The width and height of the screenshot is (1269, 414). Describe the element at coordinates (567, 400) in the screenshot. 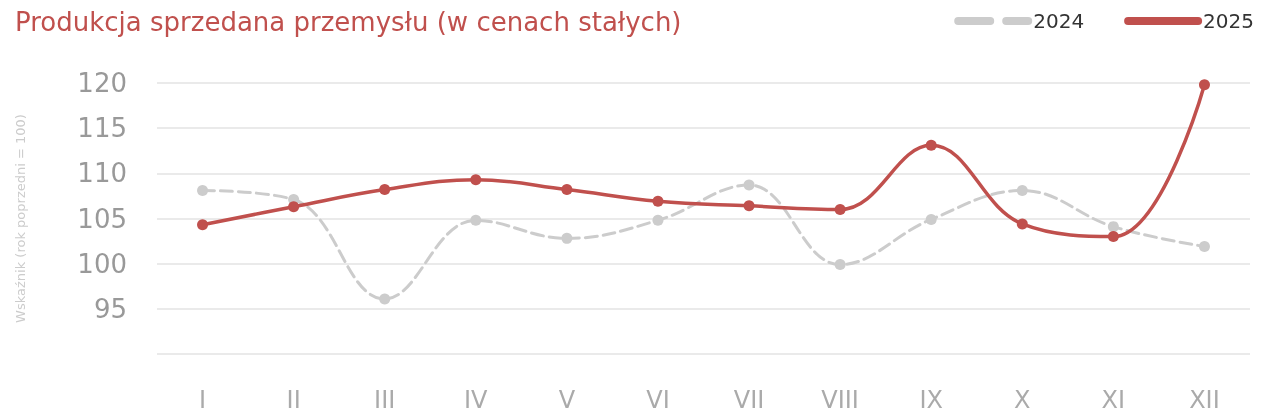

I see `x-tick-label: V` at that location.